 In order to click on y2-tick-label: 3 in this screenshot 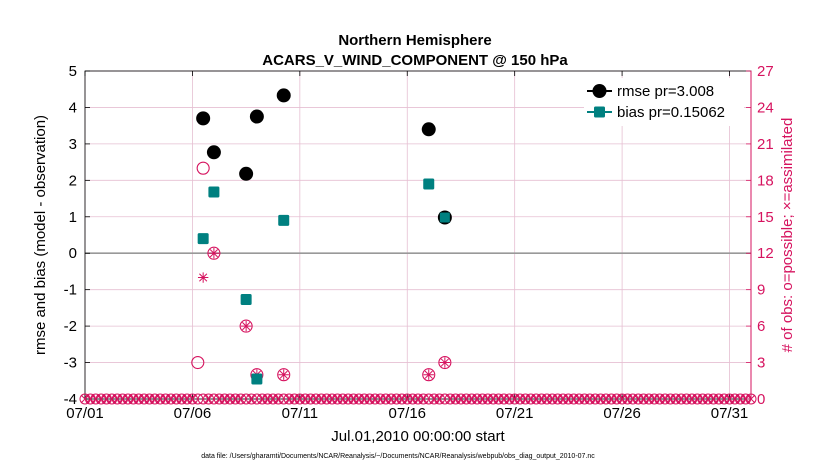, I will do `click(761, 363)`.